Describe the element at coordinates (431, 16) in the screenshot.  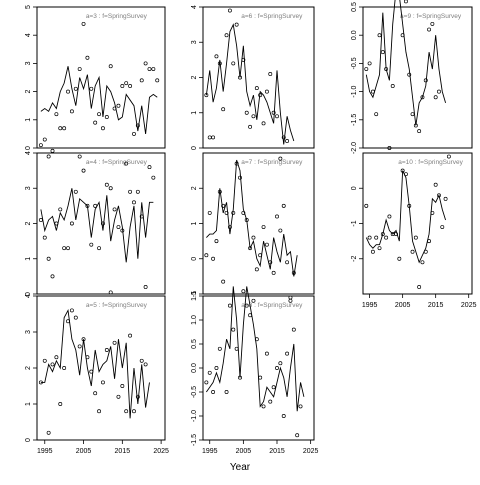
I see `panel-label: a=9 : f=SpringSurvey` at that location.